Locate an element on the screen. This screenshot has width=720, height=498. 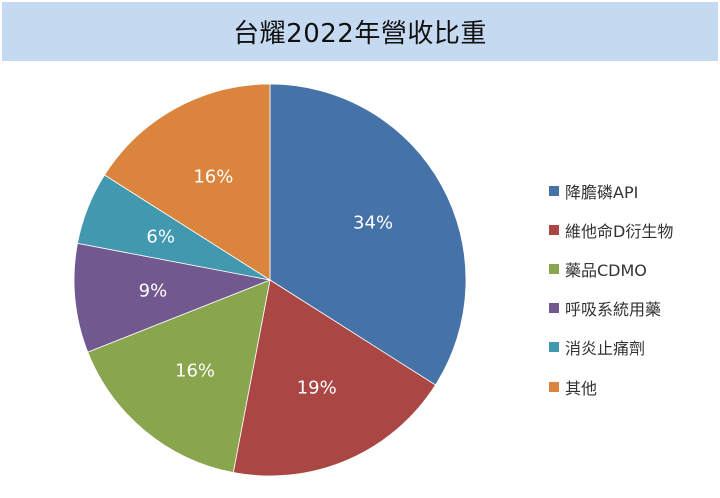
legend-item: 消炎止痛劑 is located at coordinates (611, 347).